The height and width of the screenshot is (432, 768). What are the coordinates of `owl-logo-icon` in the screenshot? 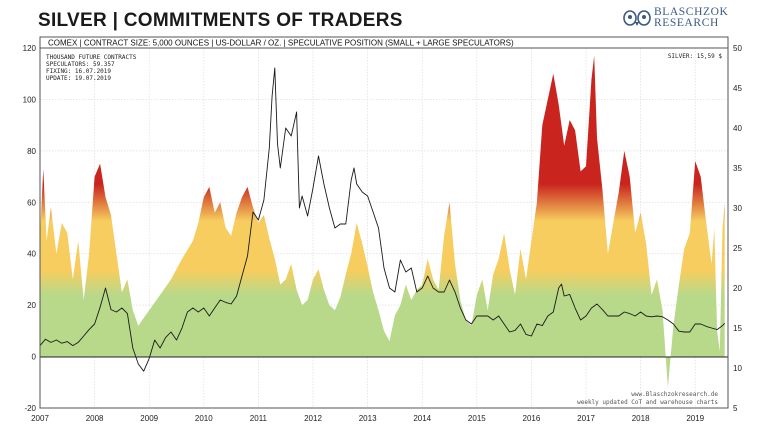 It's located at (637, 18).